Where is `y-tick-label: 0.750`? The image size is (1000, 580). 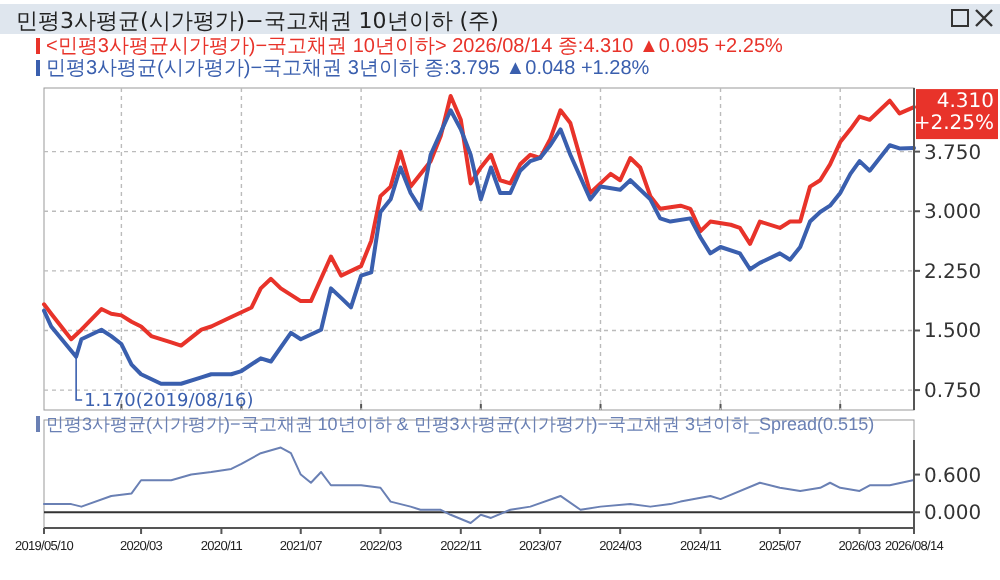 y-tick-label: 0.750 is located at coordinates (953, 392).